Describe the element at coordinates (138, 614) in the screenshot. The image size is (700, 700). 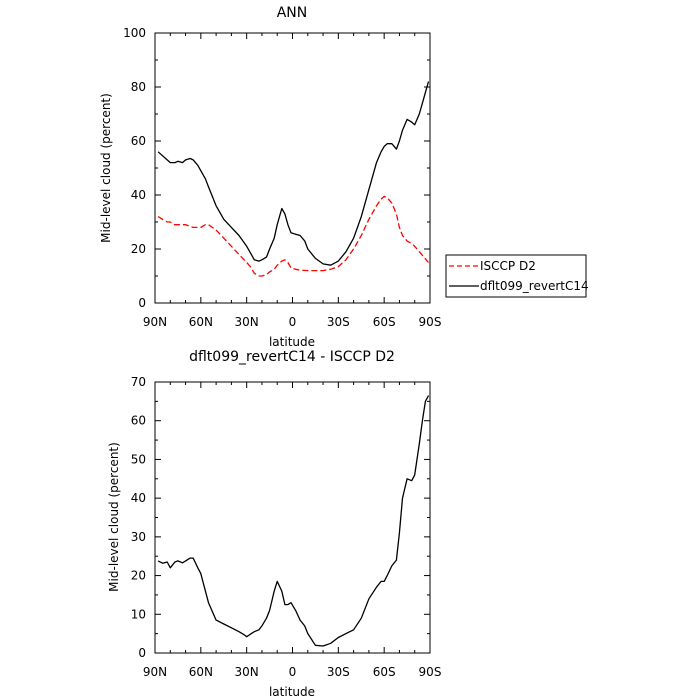
I see `y-tick-label: 10` at that location.